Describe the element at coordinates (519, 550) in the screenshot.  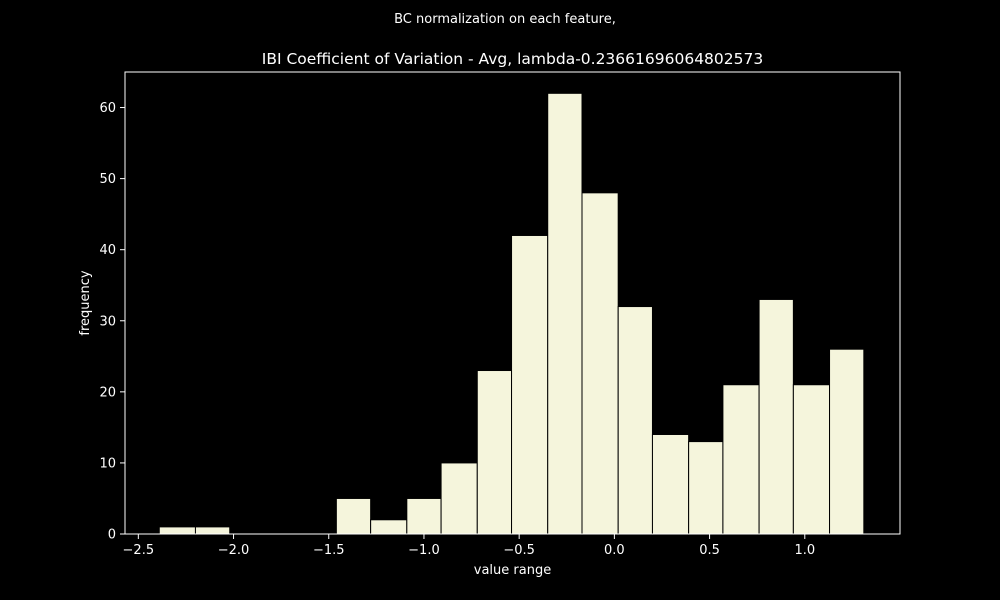
I see `x-tick-label: −0.5` at that location.